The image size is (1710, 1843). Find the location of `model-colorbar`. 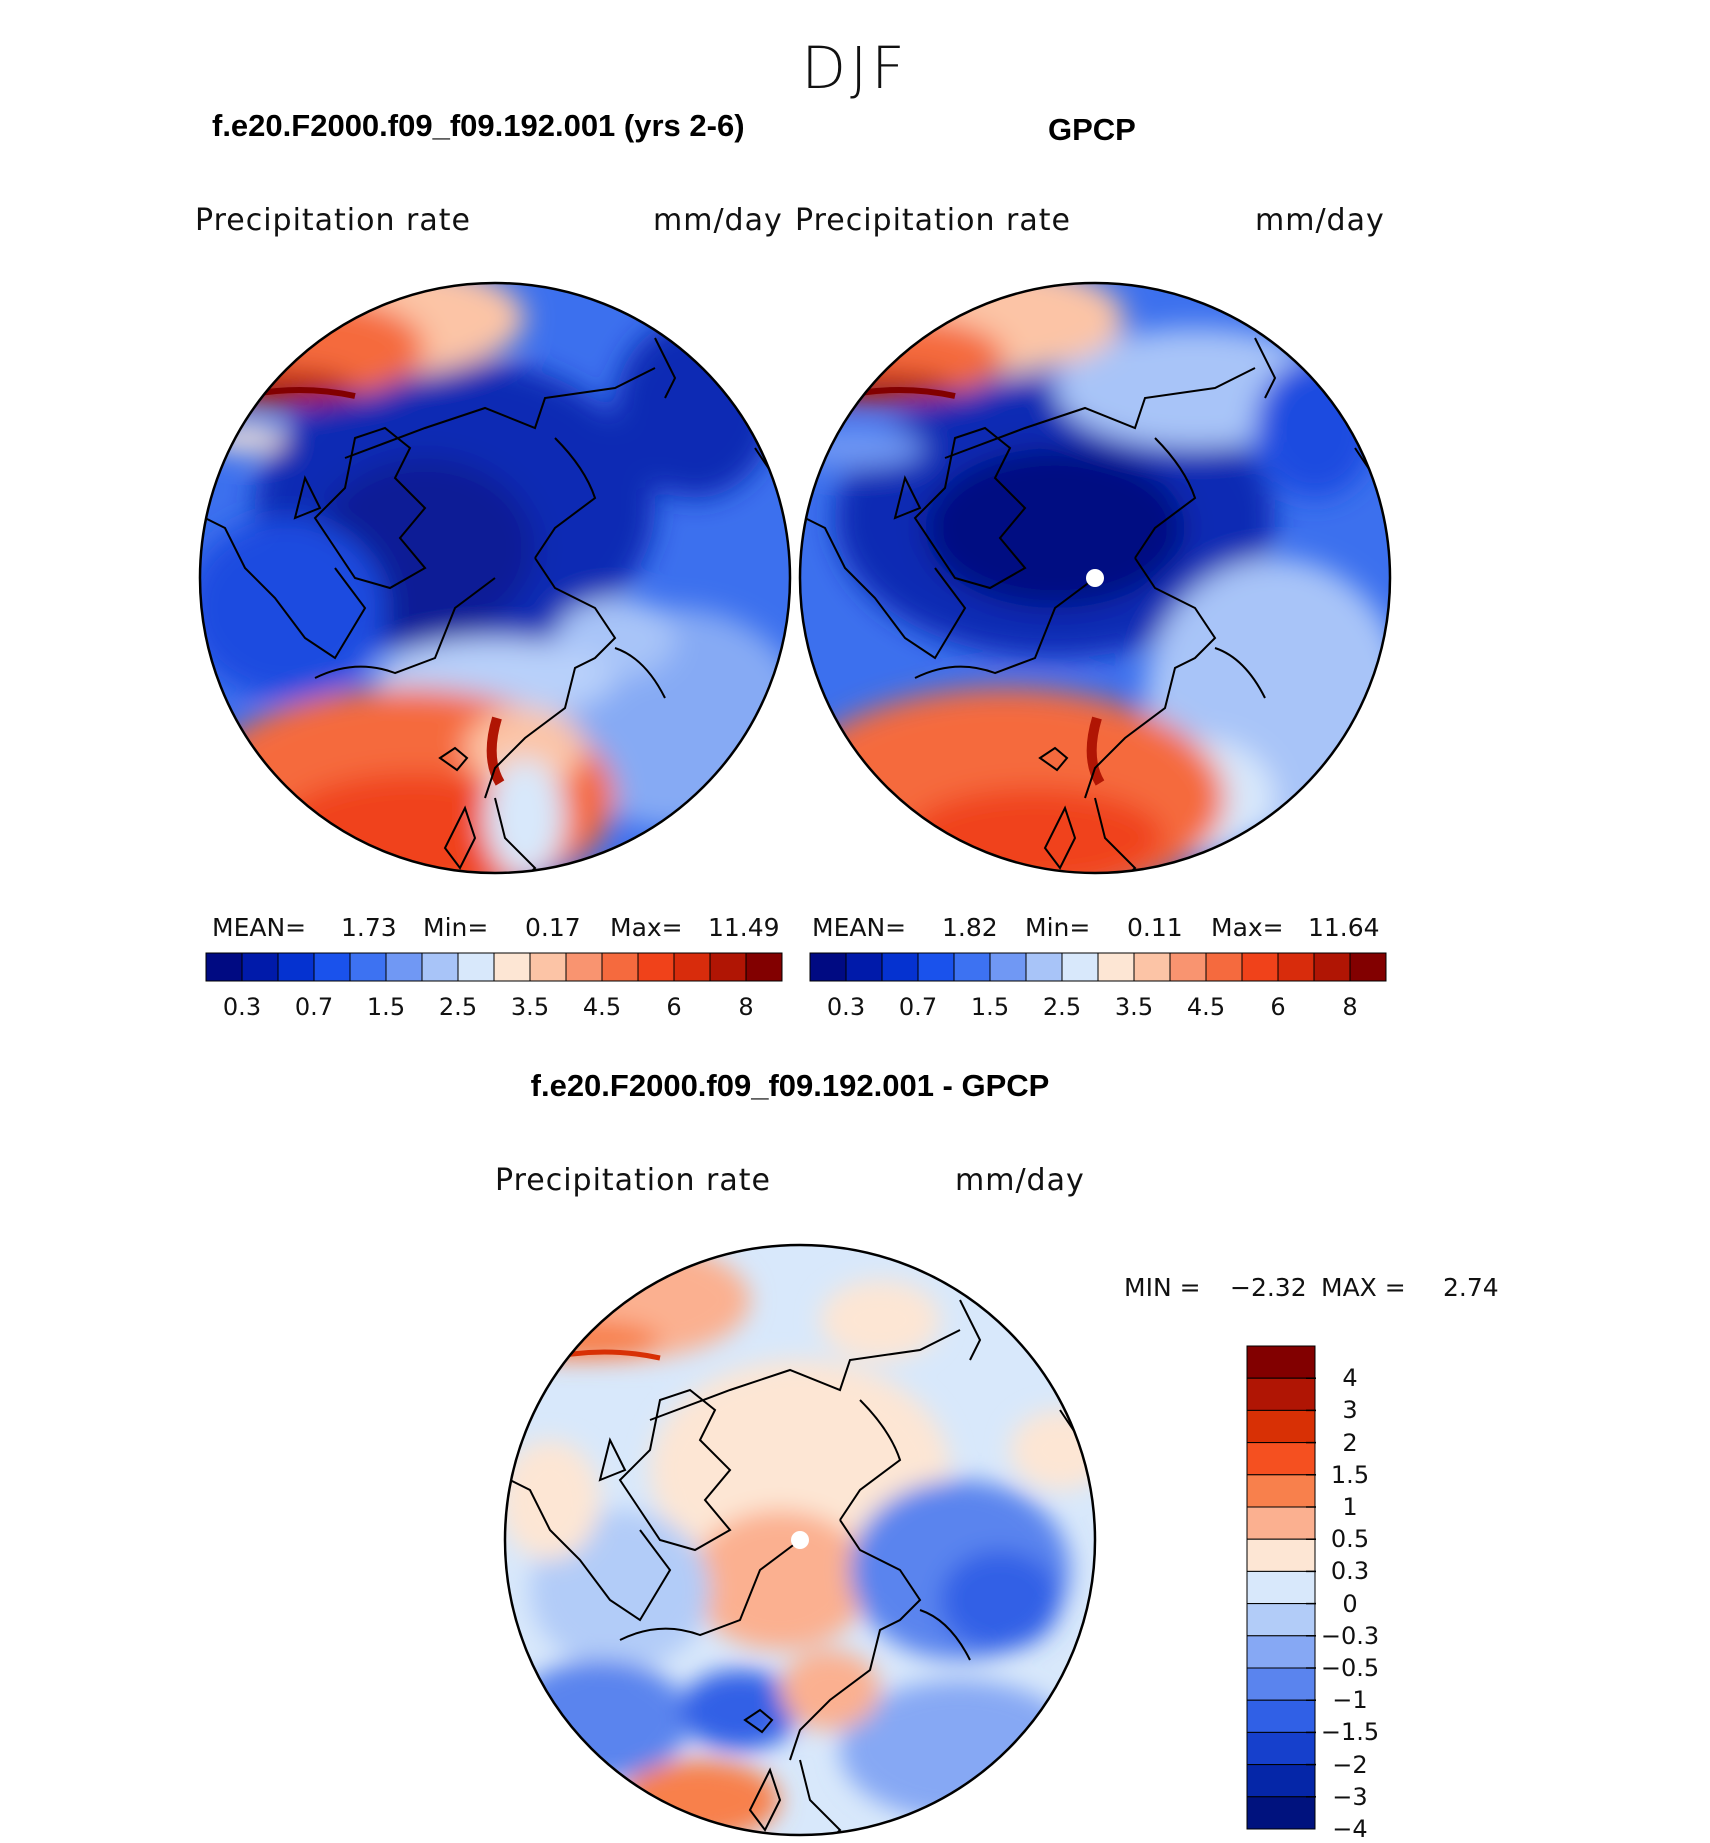

model-colorbar is located at coordinates (494, 967).